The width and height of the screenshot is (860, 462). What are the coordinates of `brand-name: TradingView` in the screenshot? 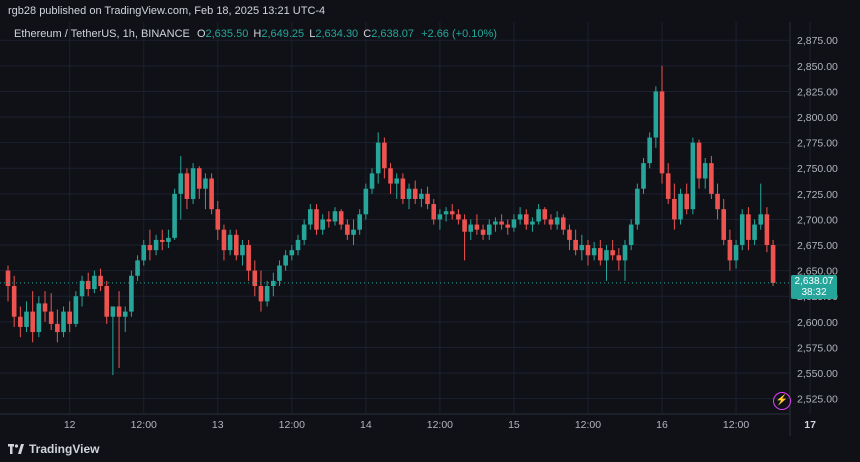 It's located at (64, 449).